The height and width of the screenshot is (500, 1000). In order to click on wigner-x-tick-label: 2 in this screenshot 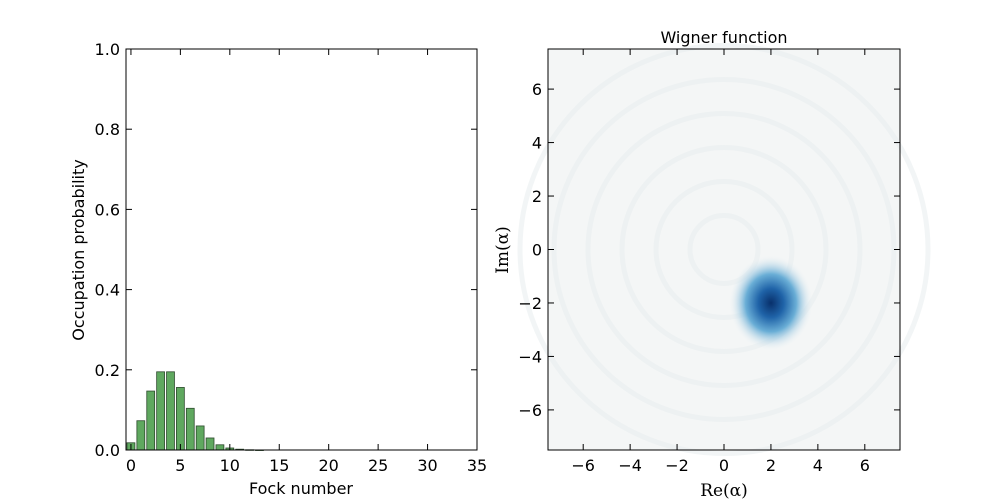, I will do `click(771, 465)`.